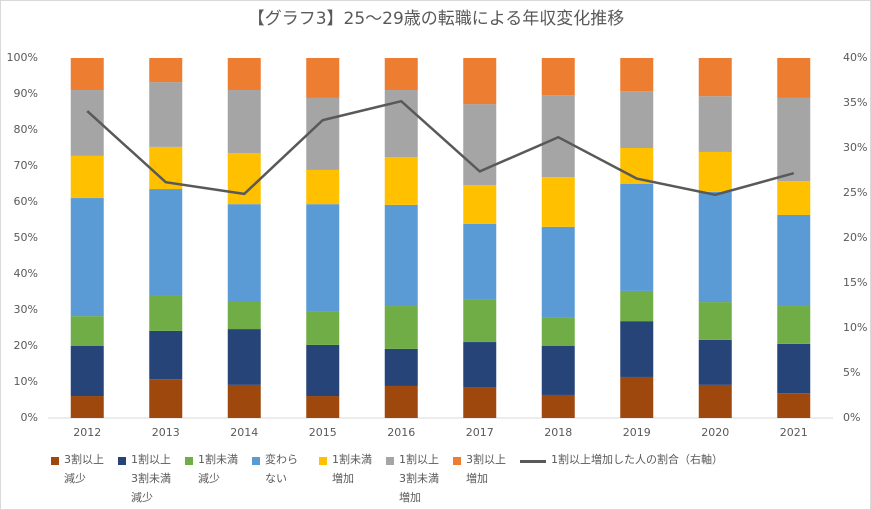  I want to click on legend-item: 1割以上3割未満減少, so click(145, 480).